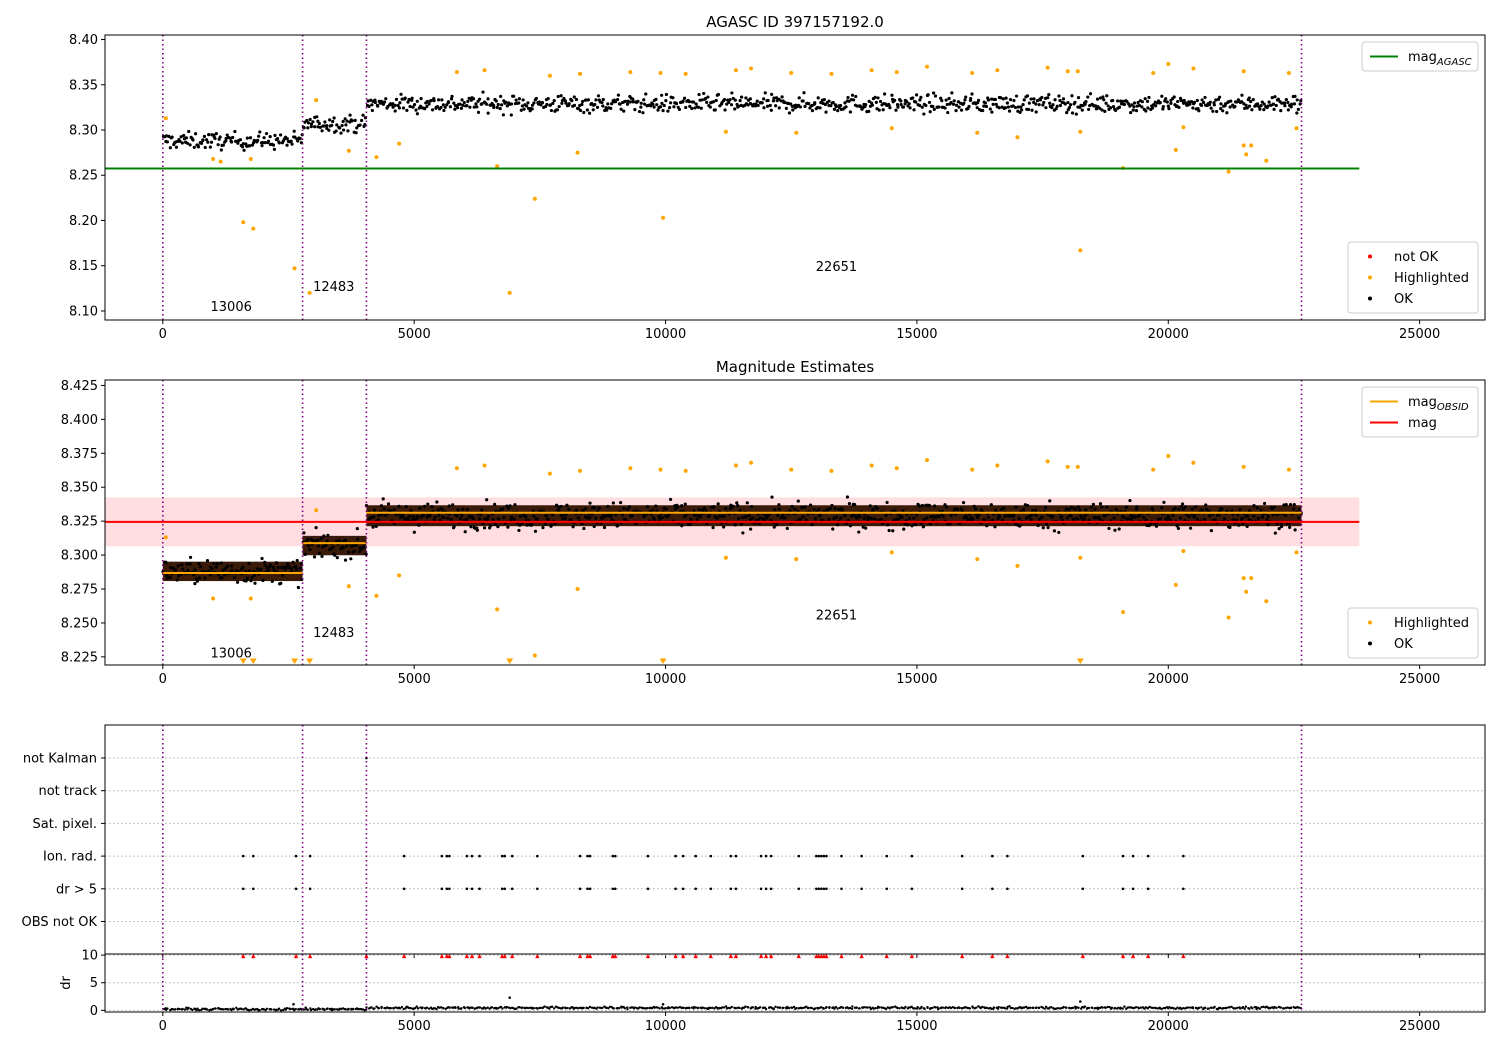 Image resolution: width=1500 pixels, height=1050 pixels. What do you see at coordinates (83, 176) in the screenshot?
I see `y-tick-label: 8.25` at bounding box center [83, 176].